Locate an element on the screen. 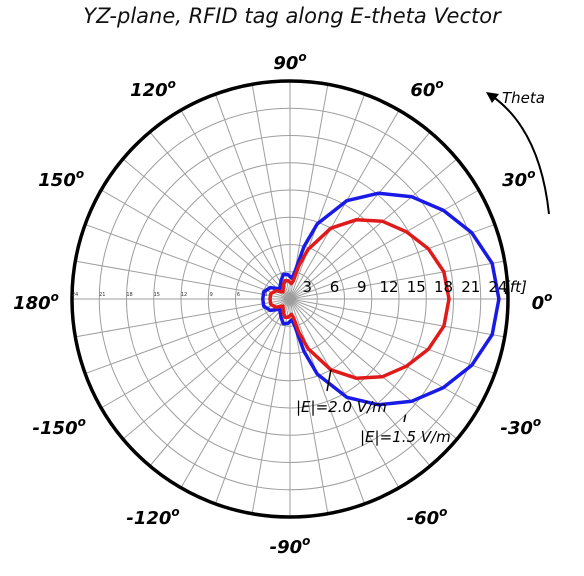 Image resolution: width=584 pixels, height=576 pixels. angle-label: -30o is located at coordinates (520, 427).